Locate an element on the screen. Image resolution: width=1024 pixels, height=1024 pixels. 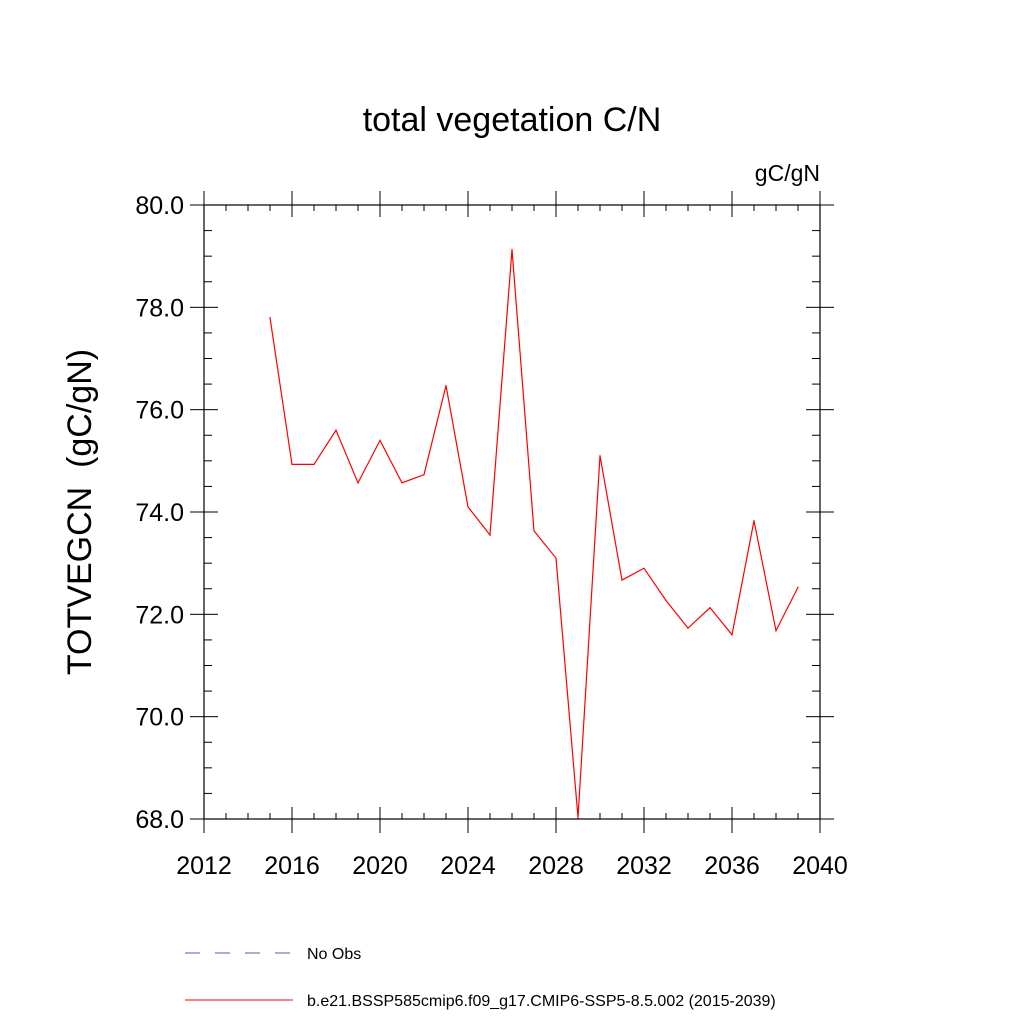
y-axis-label: TOTVEGCN (gC/gN) is located at coordinates (80, 512).